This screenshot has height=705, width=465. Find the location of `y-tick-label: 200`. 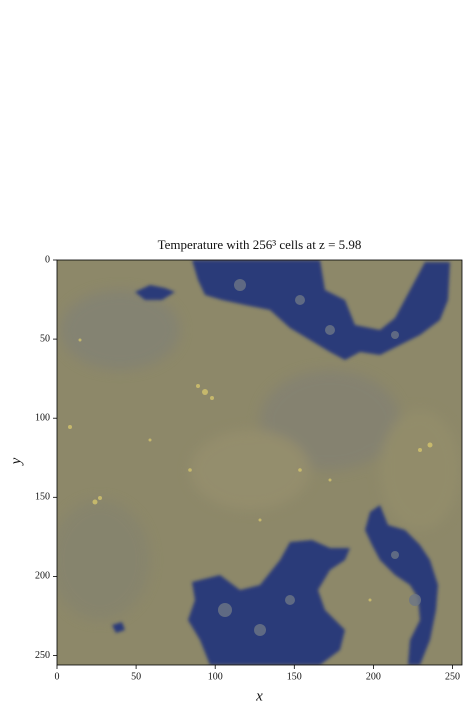

y-tick-label: 200 is located at coordinates (42, 576).